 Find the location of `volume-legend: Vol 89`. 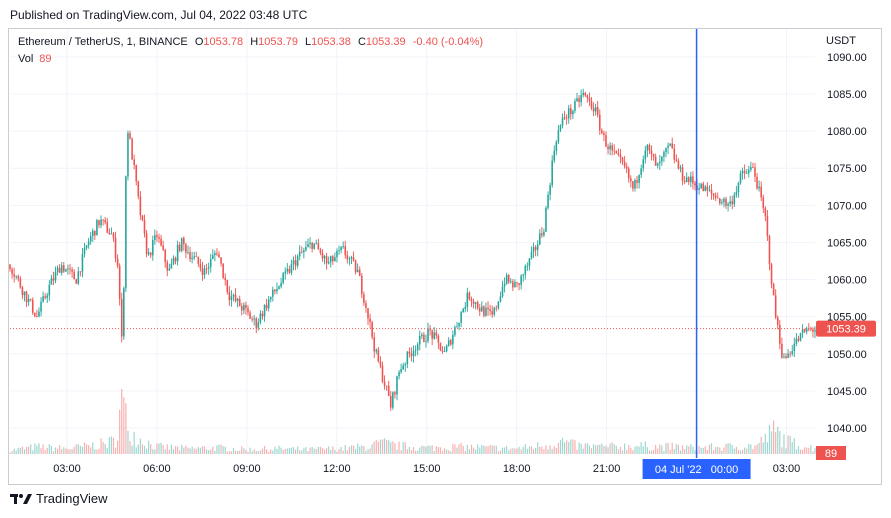

volume-legend: Vol 89 is located at coordinates (35, 59).